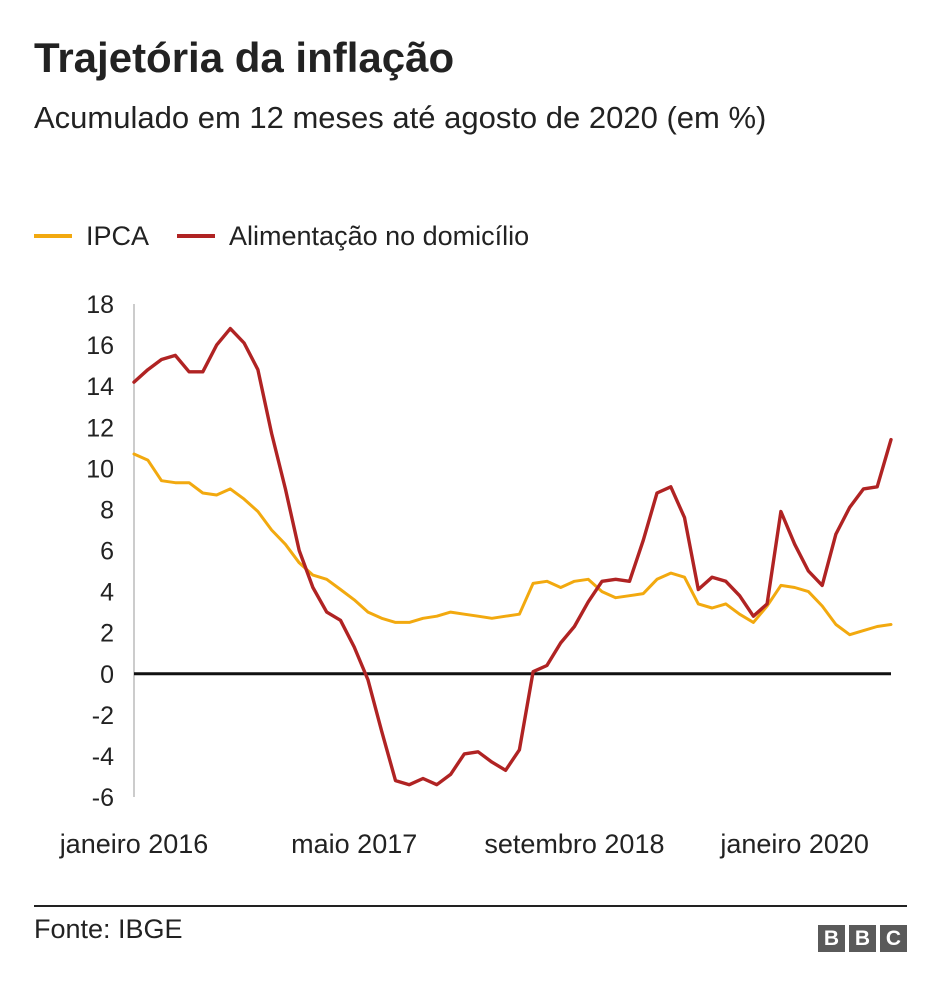 Image resolution: width=940 pixels, height=992 pixels. I want to click on legend-swatch-ipca, so click(53, 236).